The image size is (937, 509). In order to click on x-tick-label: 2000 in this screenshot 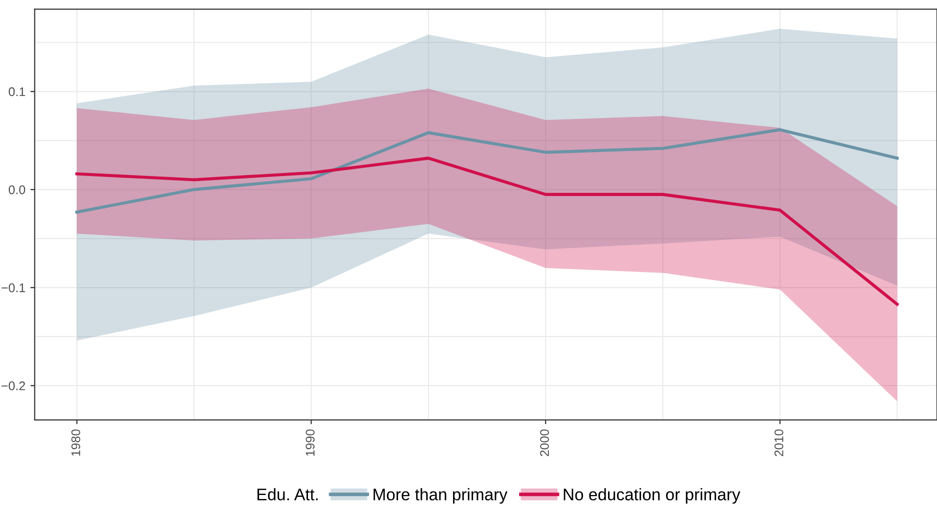, I will do `click(544, 442)`.